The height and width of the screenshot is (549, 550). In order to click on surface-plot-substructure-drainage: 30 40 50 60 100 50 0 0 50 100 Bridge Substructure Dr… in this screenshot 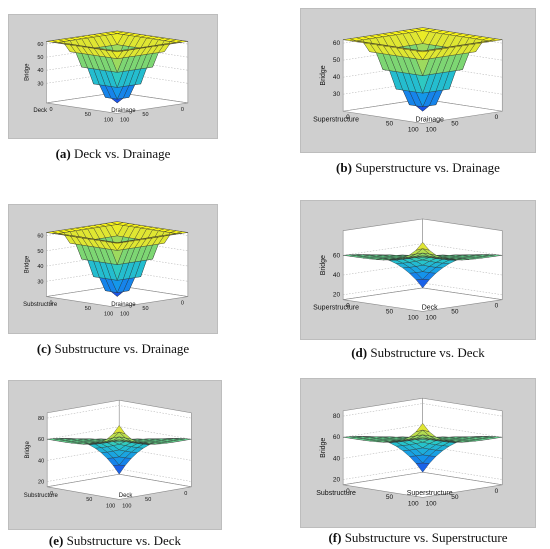, I will do `click(113, 269)`.